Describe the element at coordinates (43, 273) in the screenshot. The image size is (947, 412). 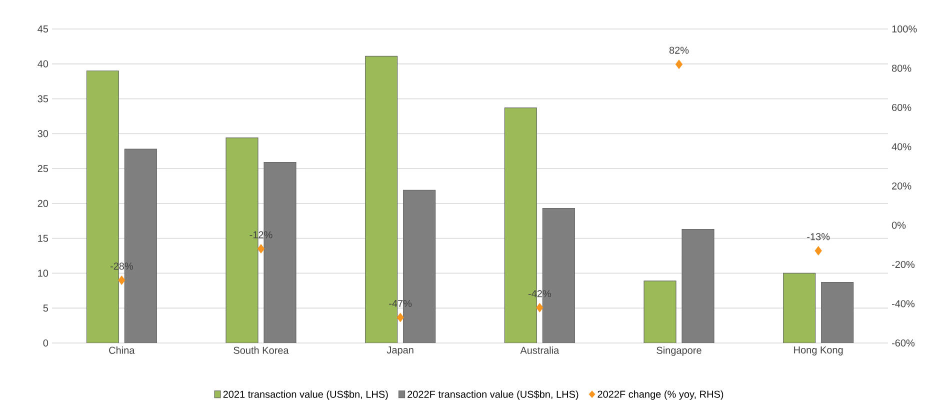
I see `y-tick-label: 10` at that location.